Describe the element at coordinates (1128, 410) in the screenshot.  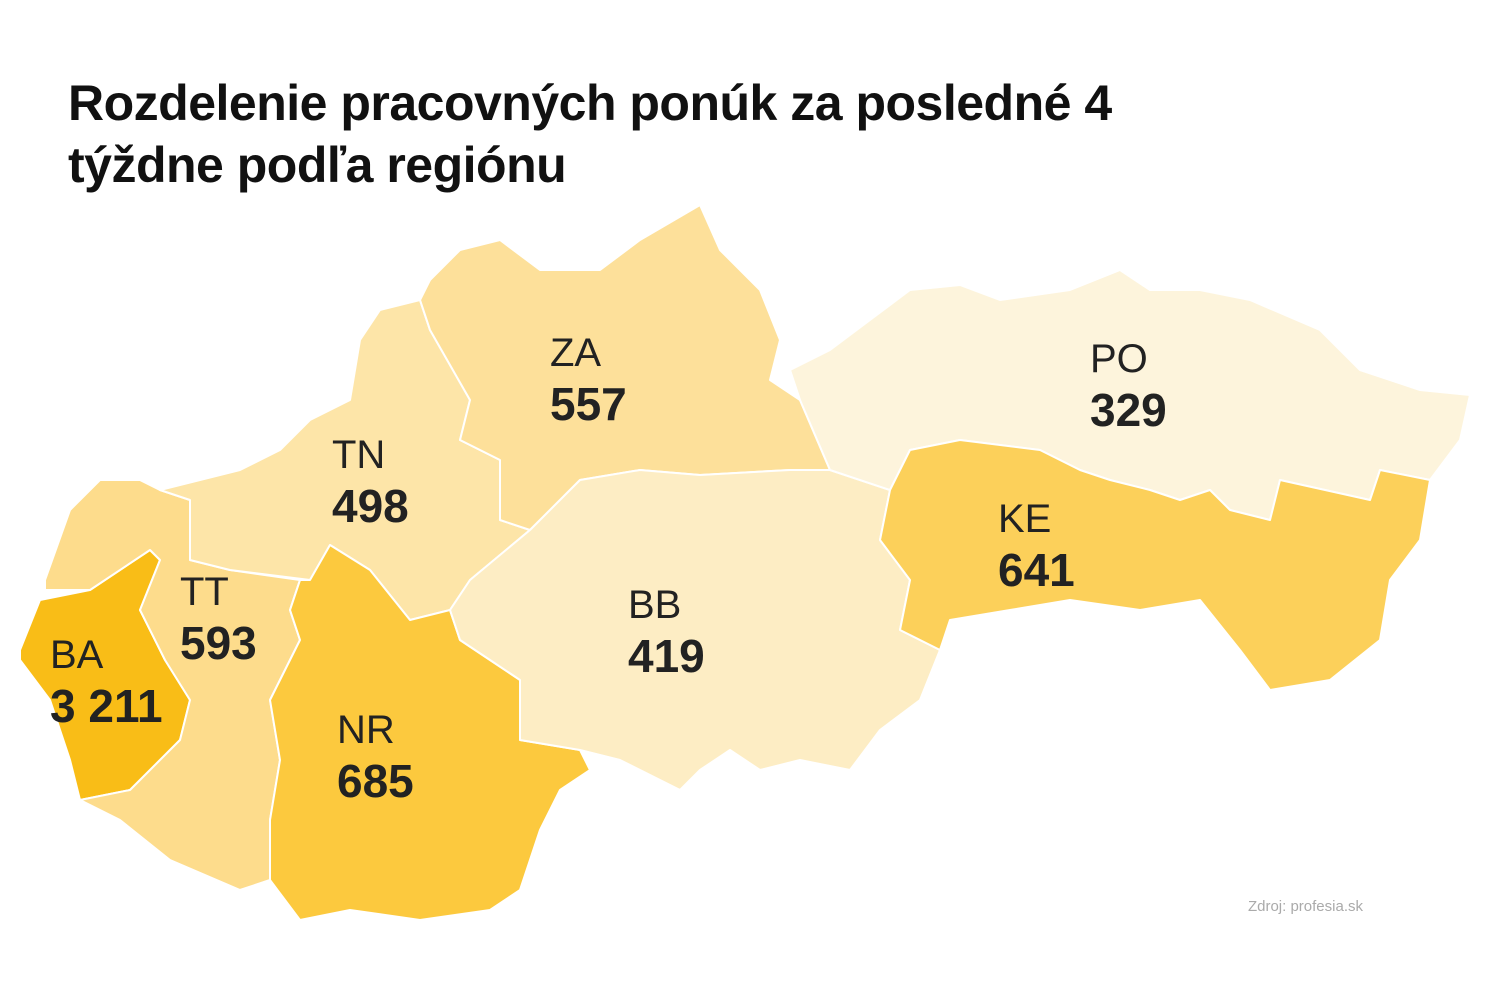
I see `region-value: 329` at that location.